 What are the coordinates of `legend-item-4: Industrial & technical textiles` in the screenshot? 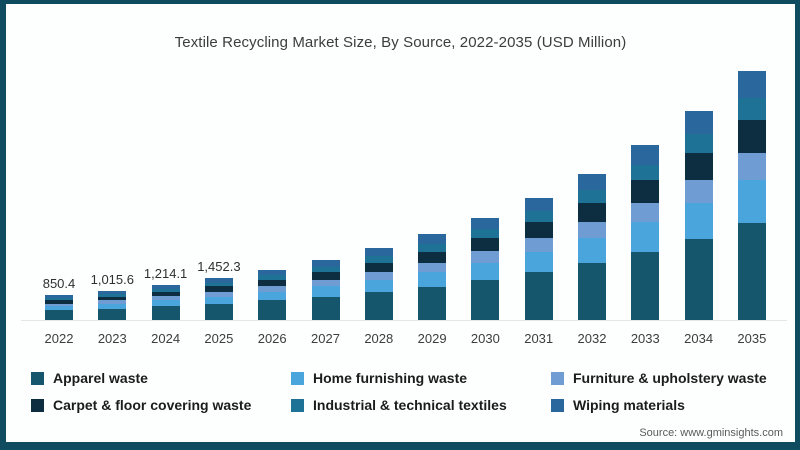 It's located at (421, 405).